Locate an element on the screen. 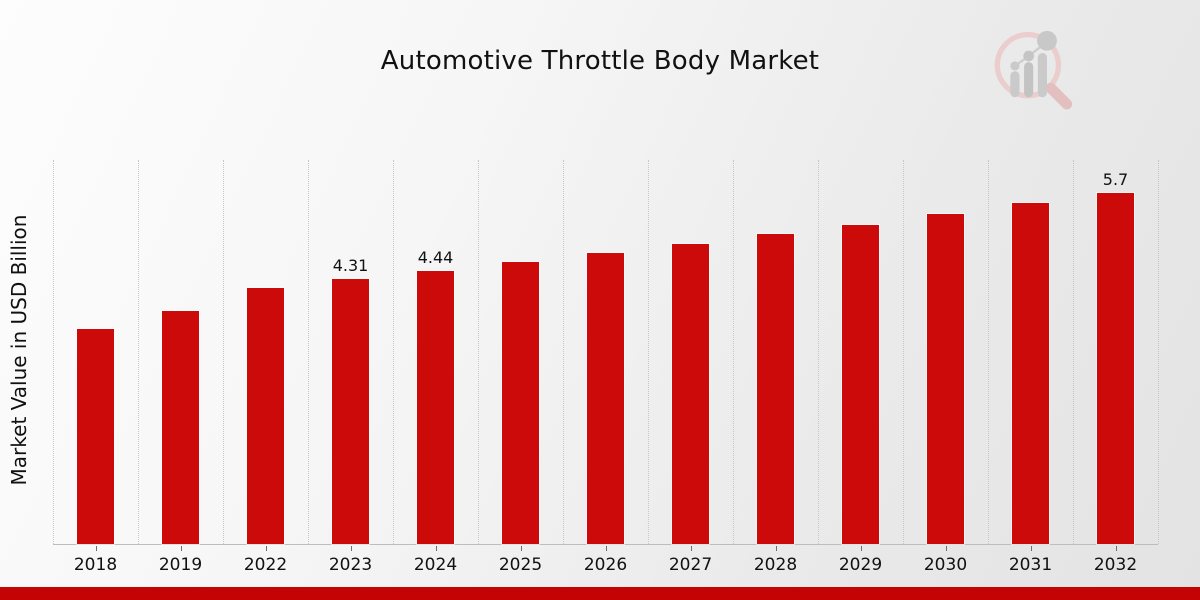 The image size is (1200, 600). x-axis-label-2029: 2029 is located at coordinates (860, 565).